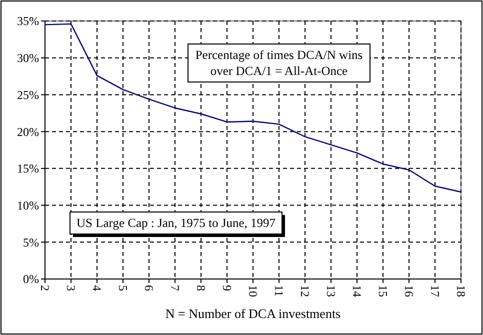 Image resolution: width=483 pixels, height=335 pixels. I want to click on y-tick-label: 30%, so click(28, 58).